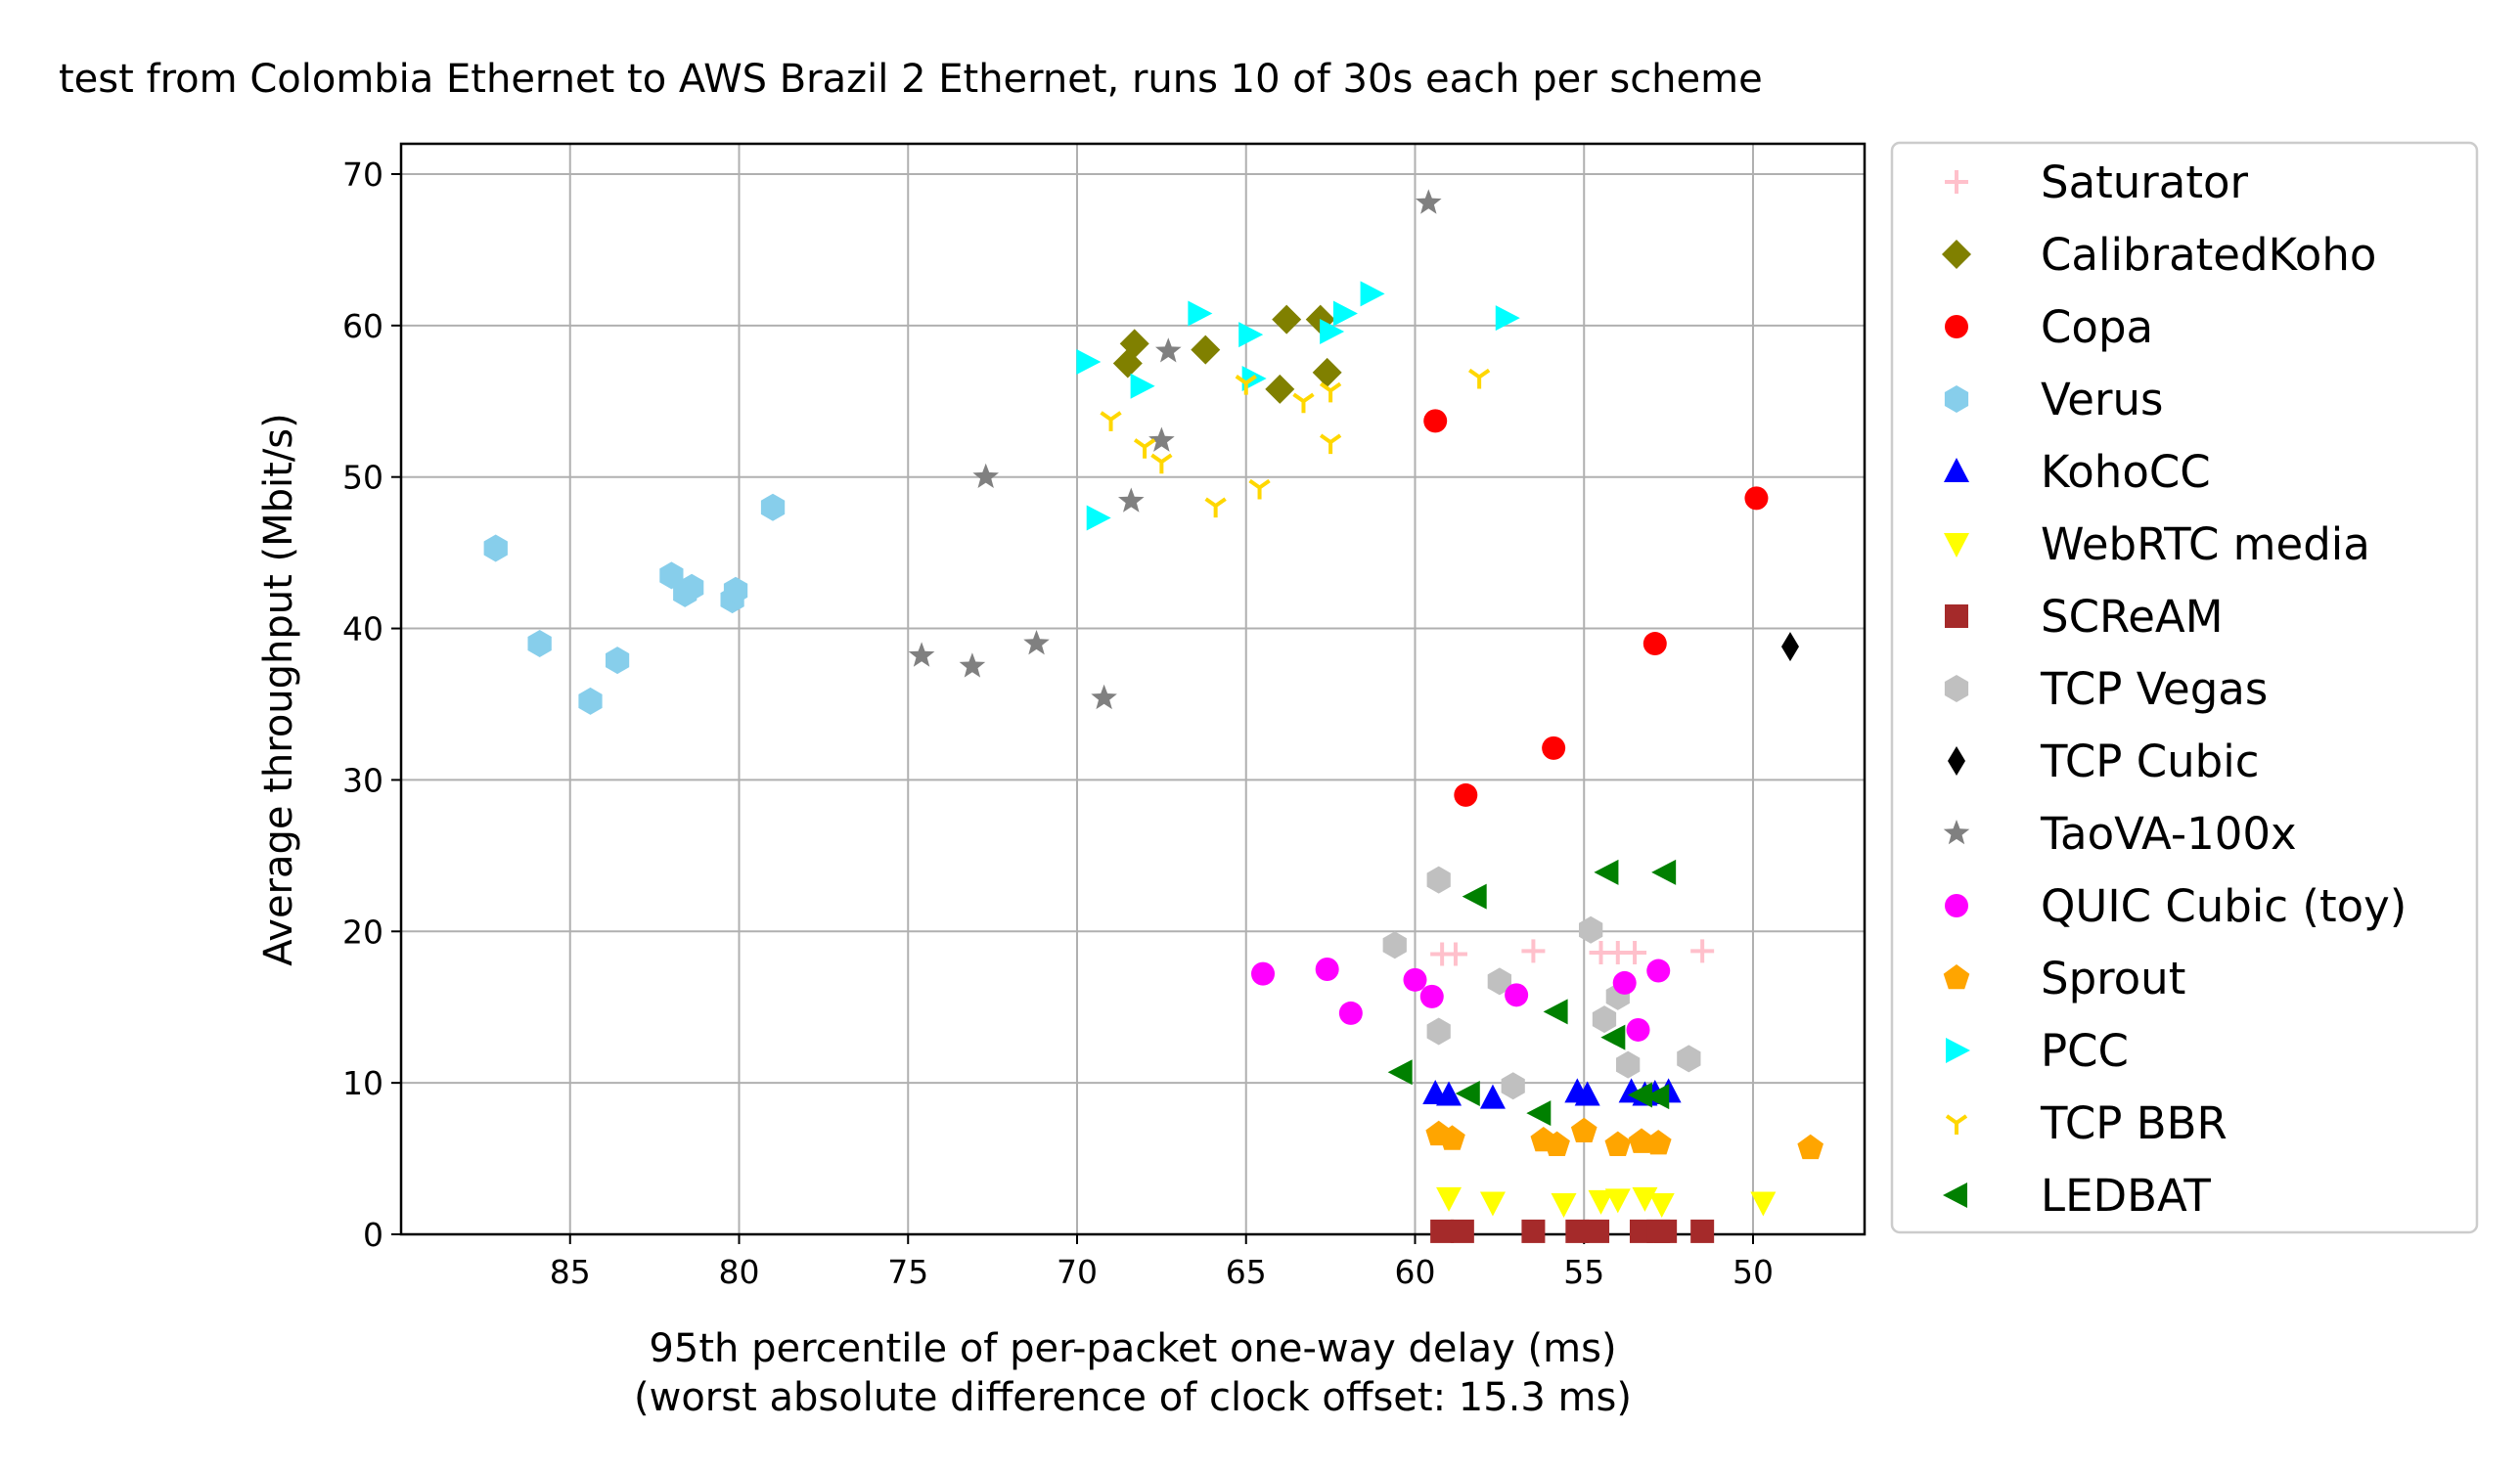 The width and height of the screenshot is (2520, 1472). What do you see at coordinates (362, 1083) in the screenshot?
I see `y-tick-label: 10` at bounding box center [362, 1083].